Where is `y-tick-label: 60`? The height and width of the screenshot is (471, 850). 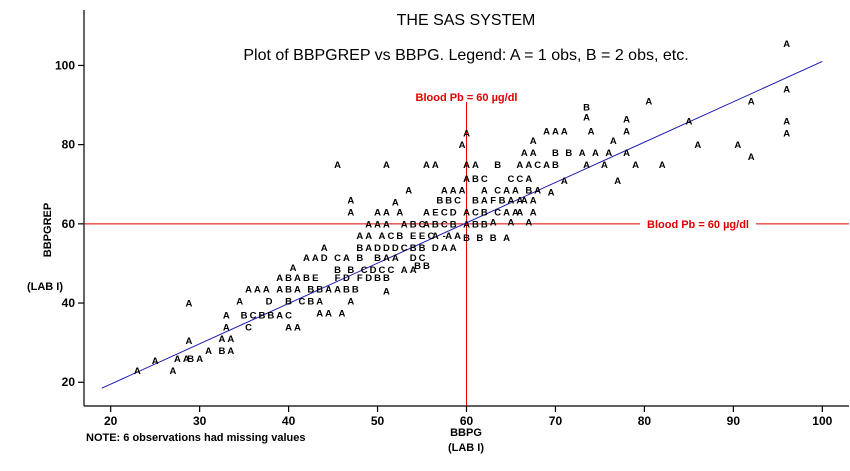 y-tick-label: 60 is located at coordinates (69, 224).